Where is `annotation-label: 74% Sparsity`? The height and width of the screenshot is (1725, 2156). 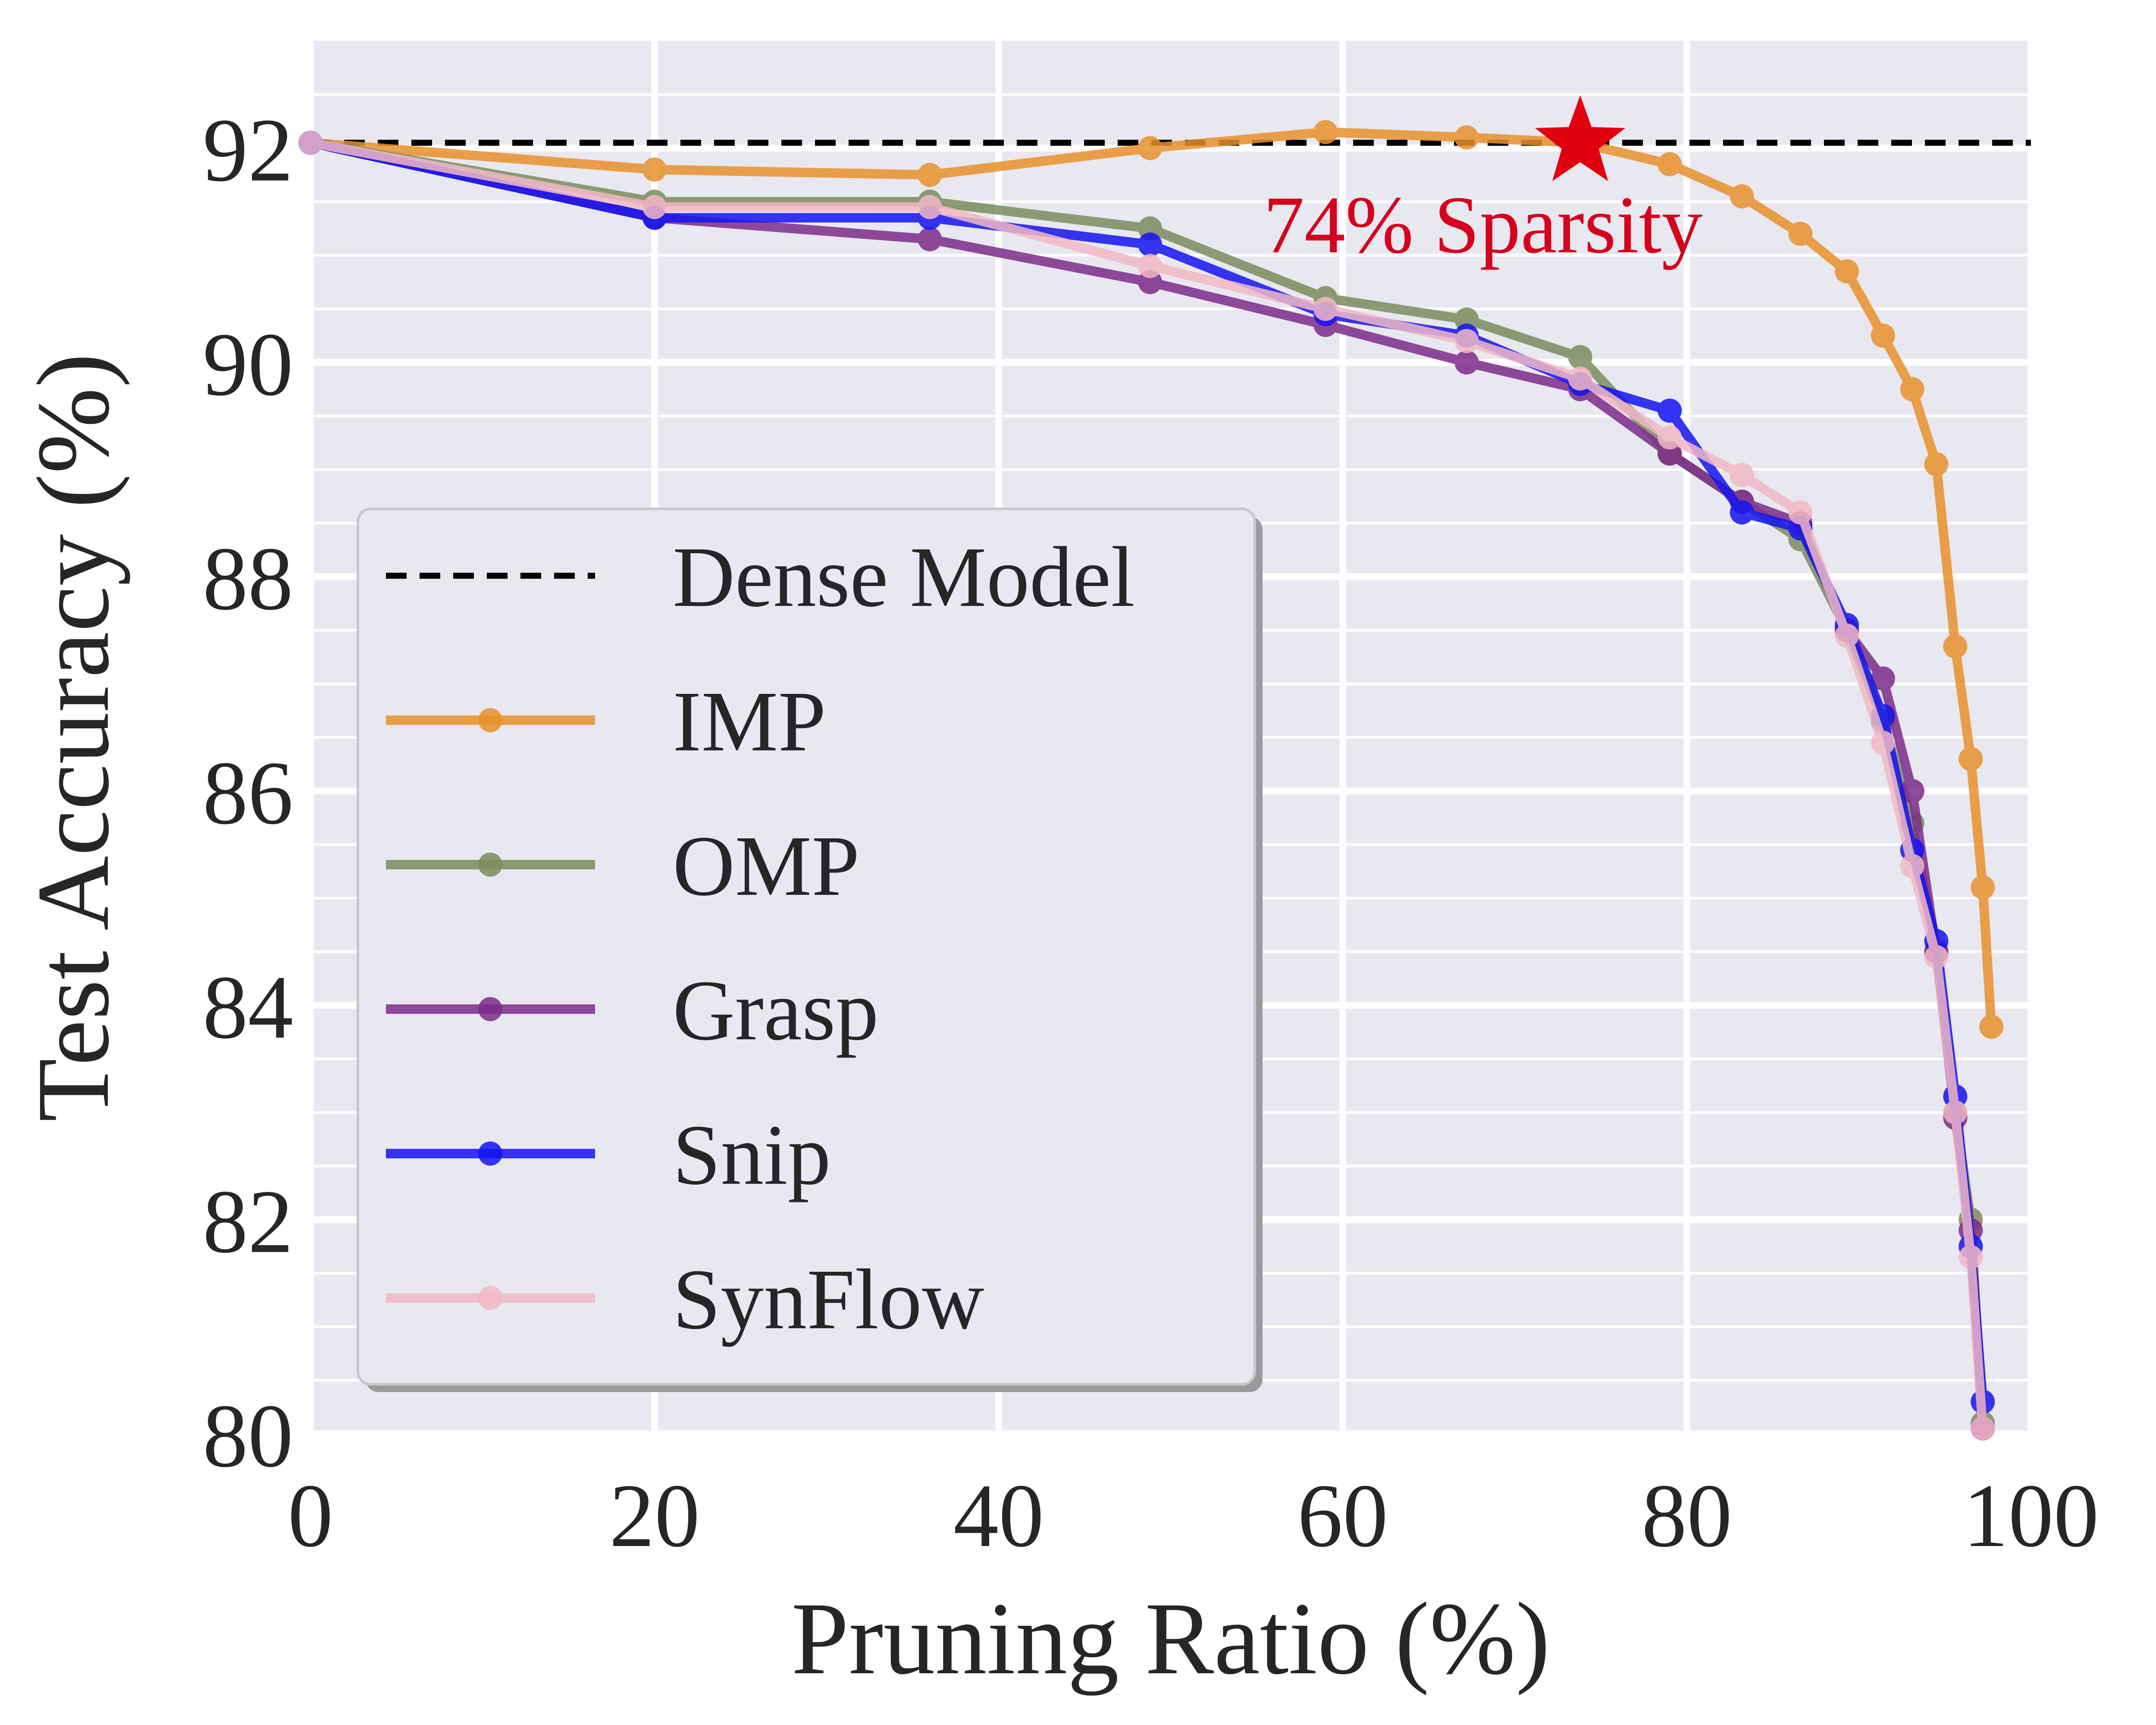
annotation-label: 74% Sparsity is located at coordinates (1483, 225).